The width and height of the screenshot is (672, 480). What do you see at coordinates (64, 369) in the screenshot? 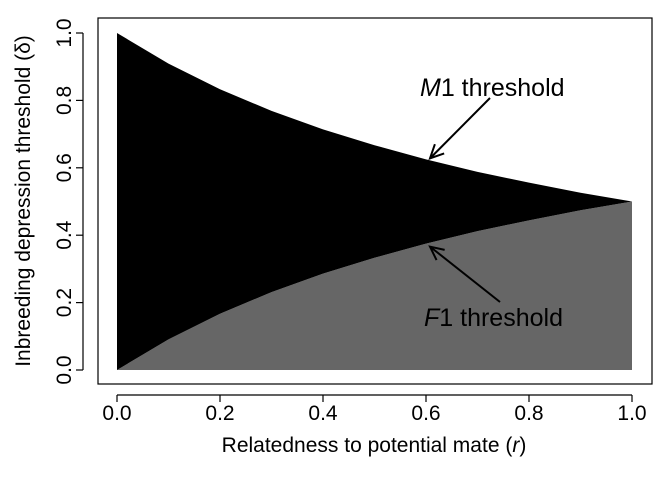
I see `y-tick-label: 0.0` at bounding box center [64, 369].